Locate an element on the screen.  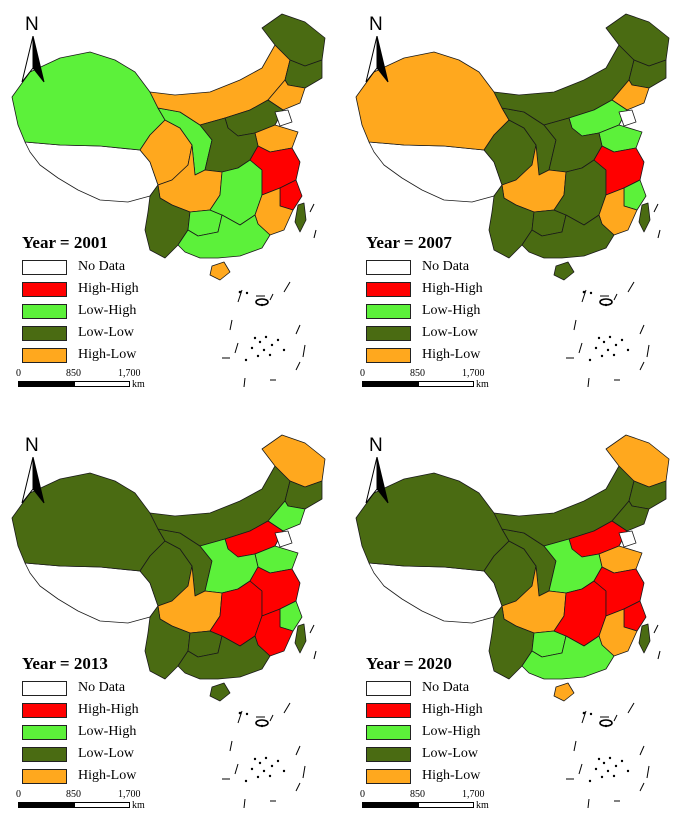
legend-item: Low-High is located at coordinates (80, 311).